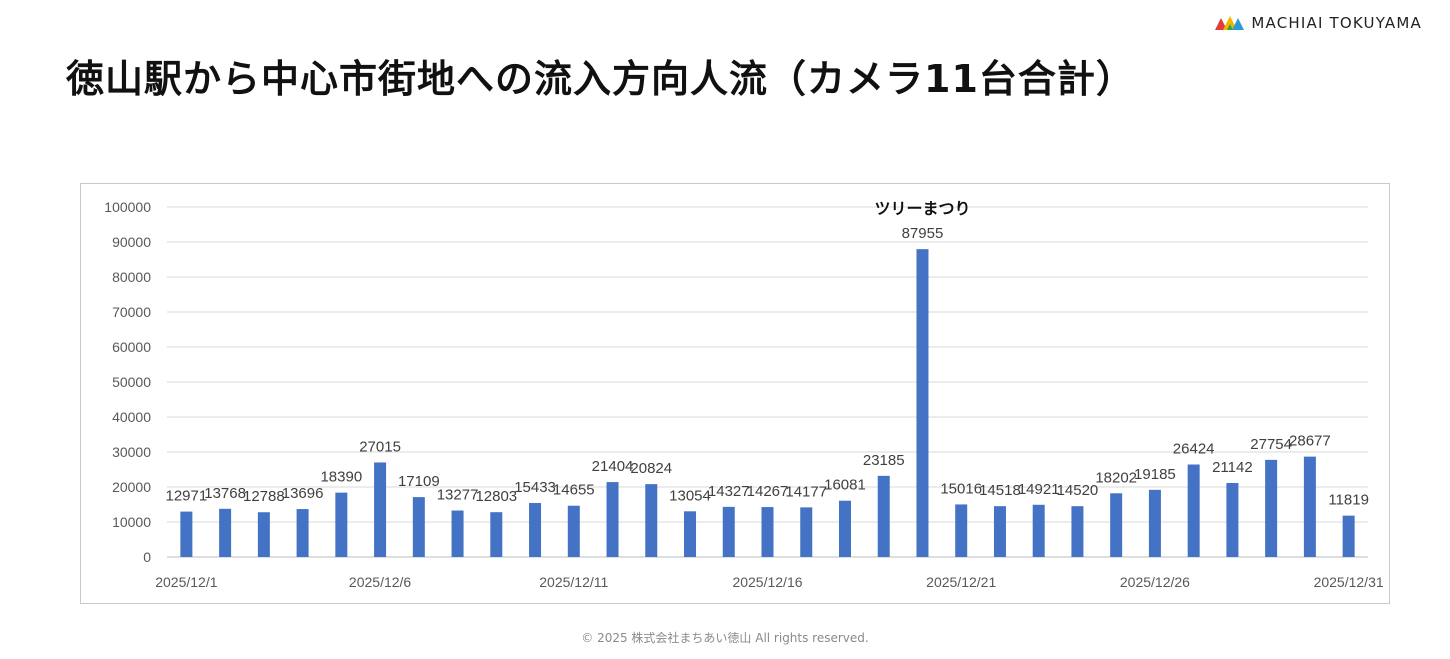 This screenshot has width=1450, height=659. I want to click on x-tick-label: 2025/12/21, so click(961, 582).